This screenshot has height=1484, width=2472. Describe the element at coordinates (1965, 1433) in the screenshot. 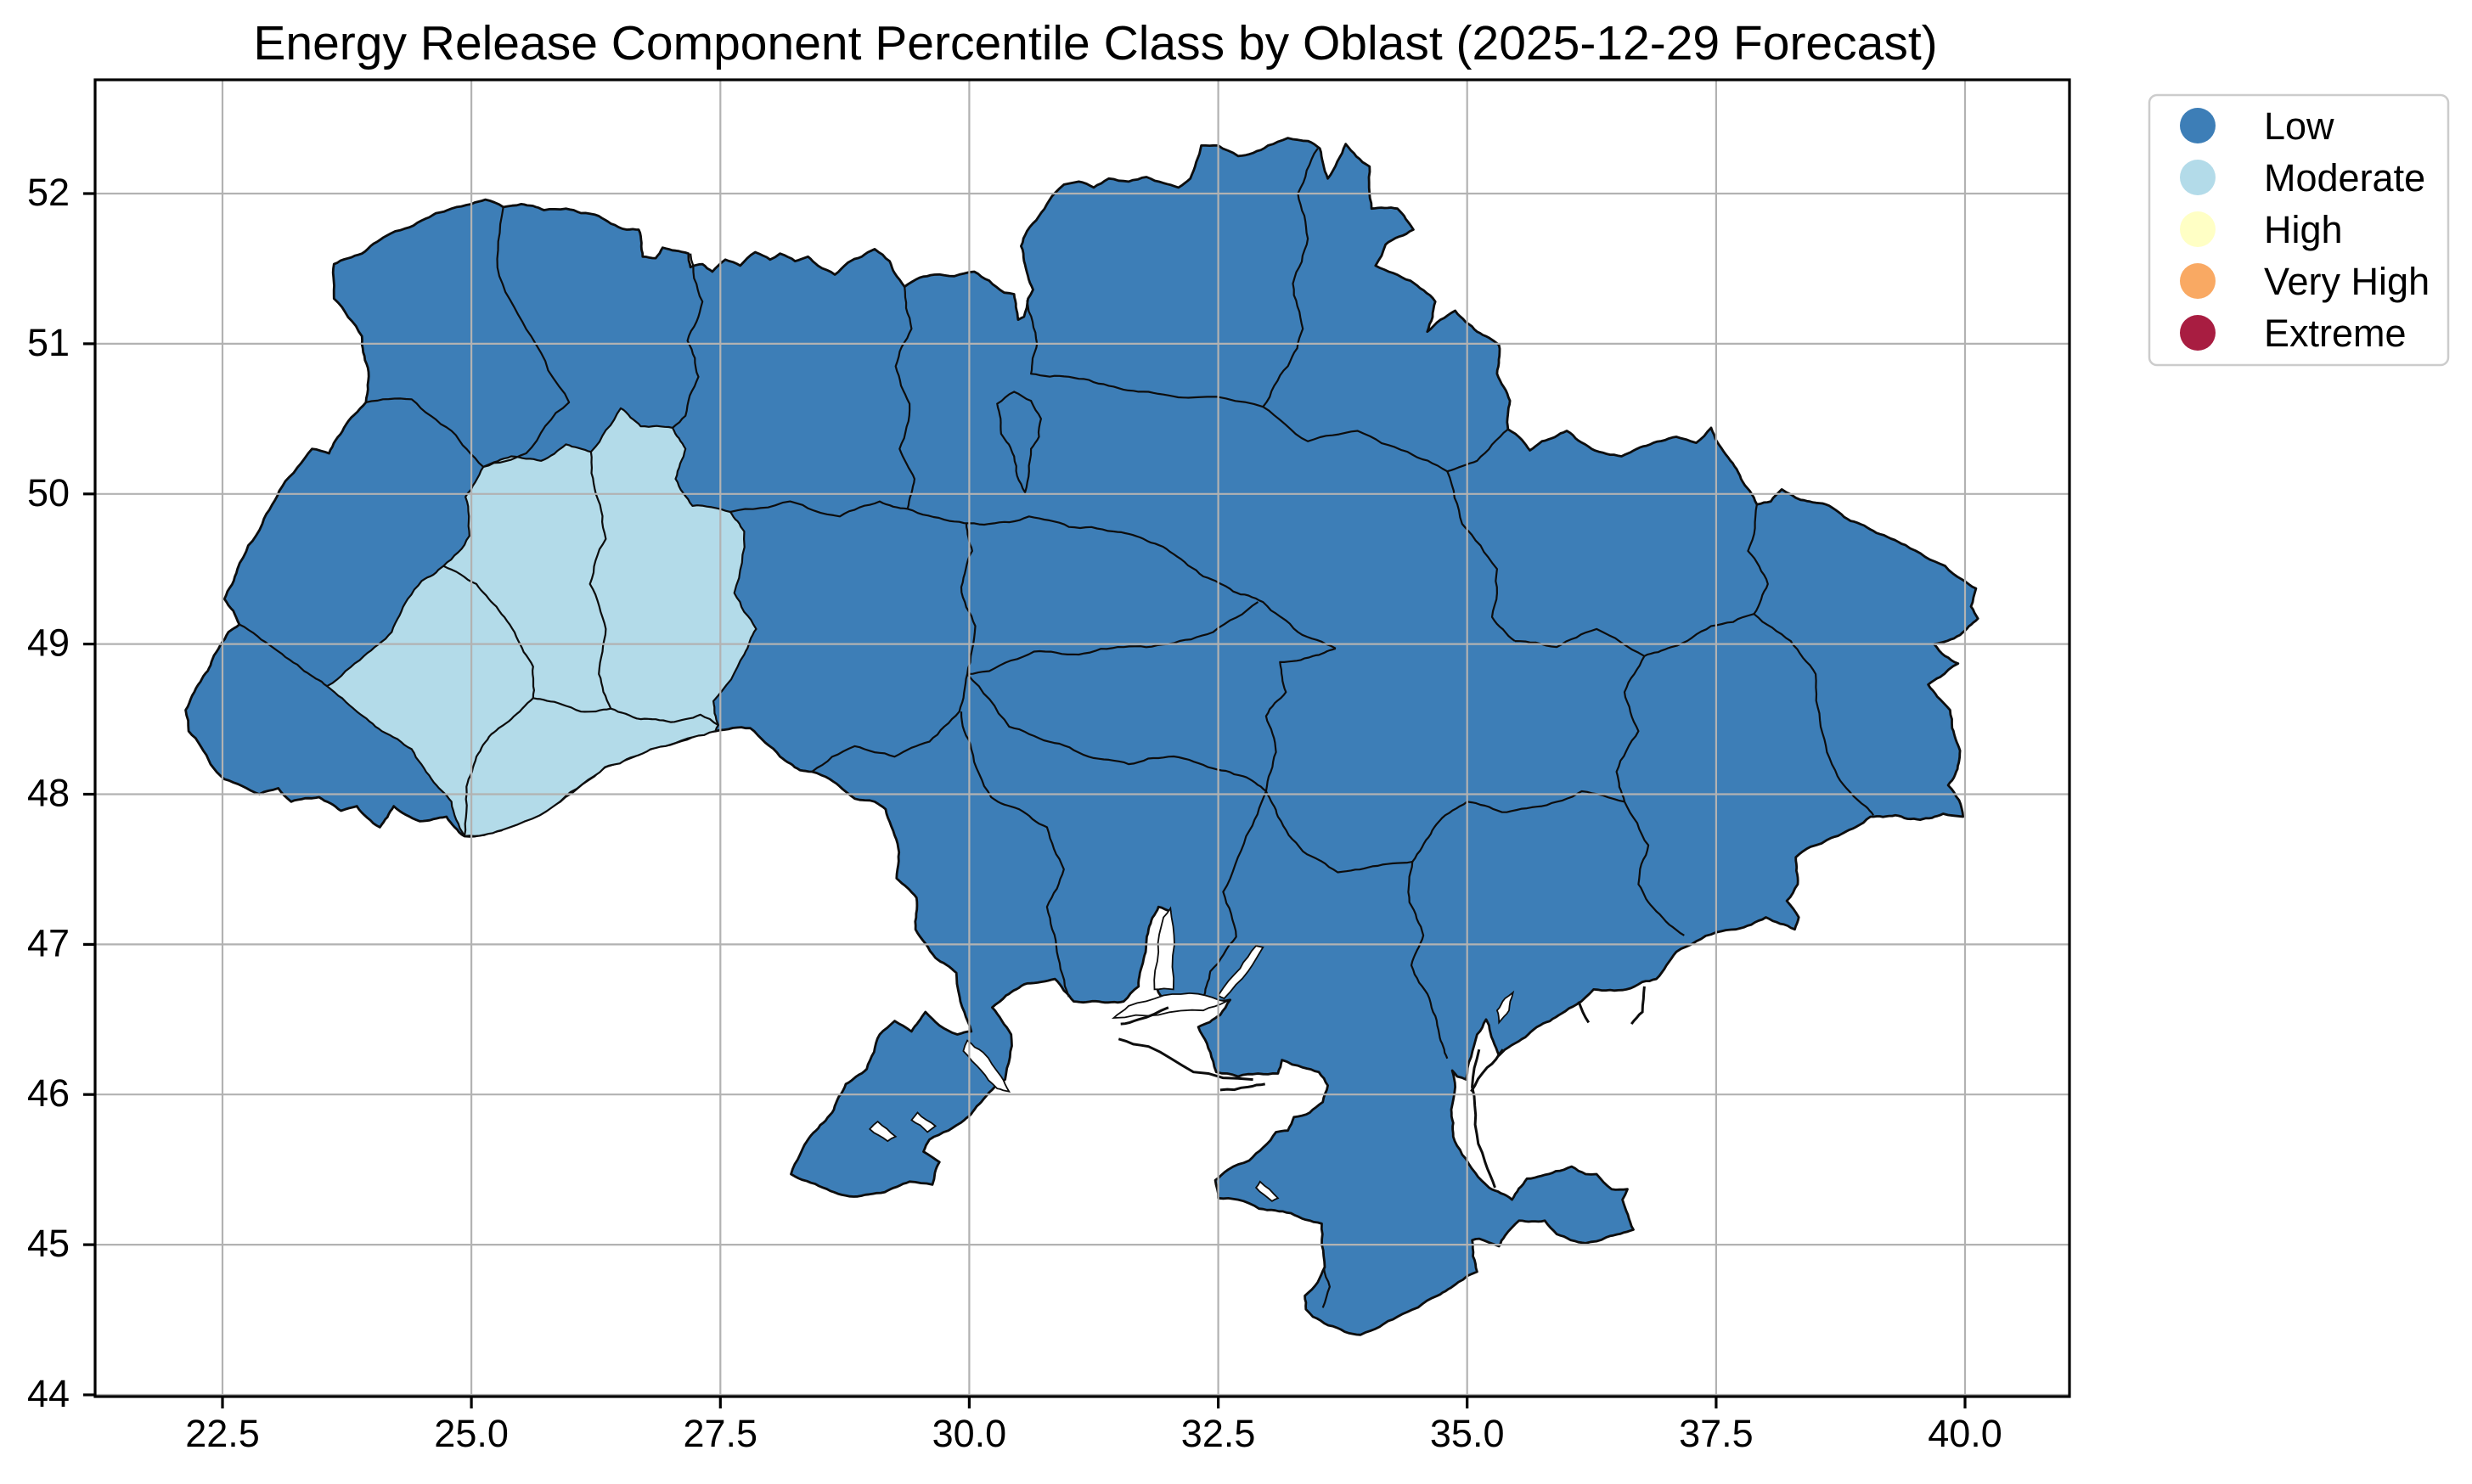

I see `svg-text: 40.0` at that location.